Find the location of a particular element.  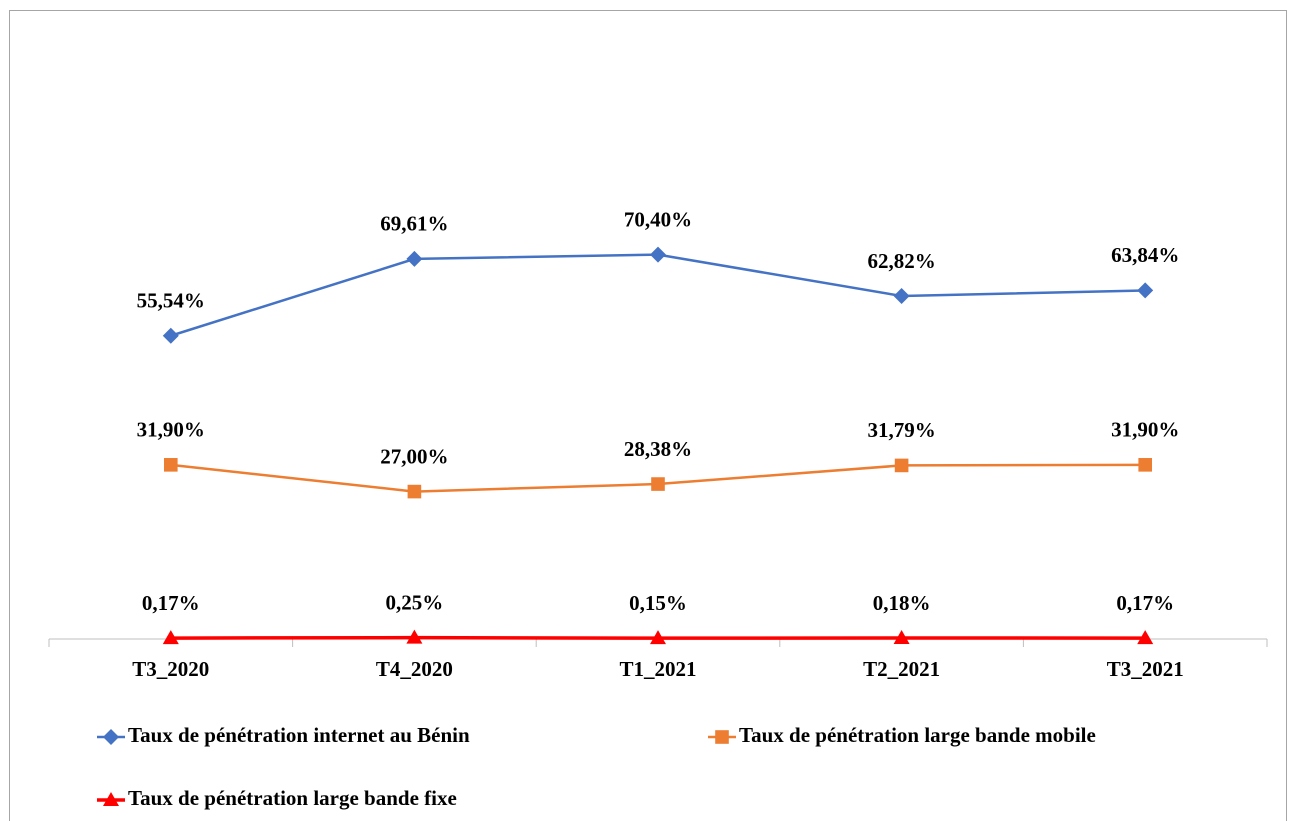

data-label: 69,61% is located at coordinates (414, 224).